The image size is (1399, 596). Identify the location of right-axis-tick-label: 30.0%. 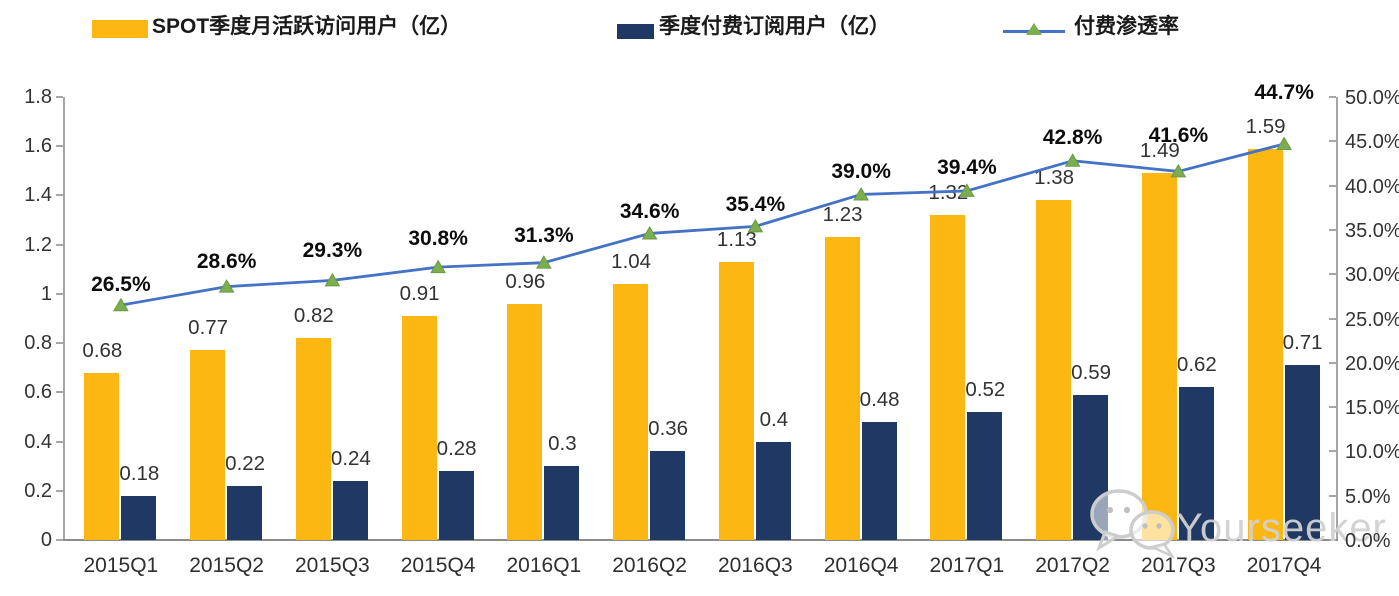
(1372, 275).